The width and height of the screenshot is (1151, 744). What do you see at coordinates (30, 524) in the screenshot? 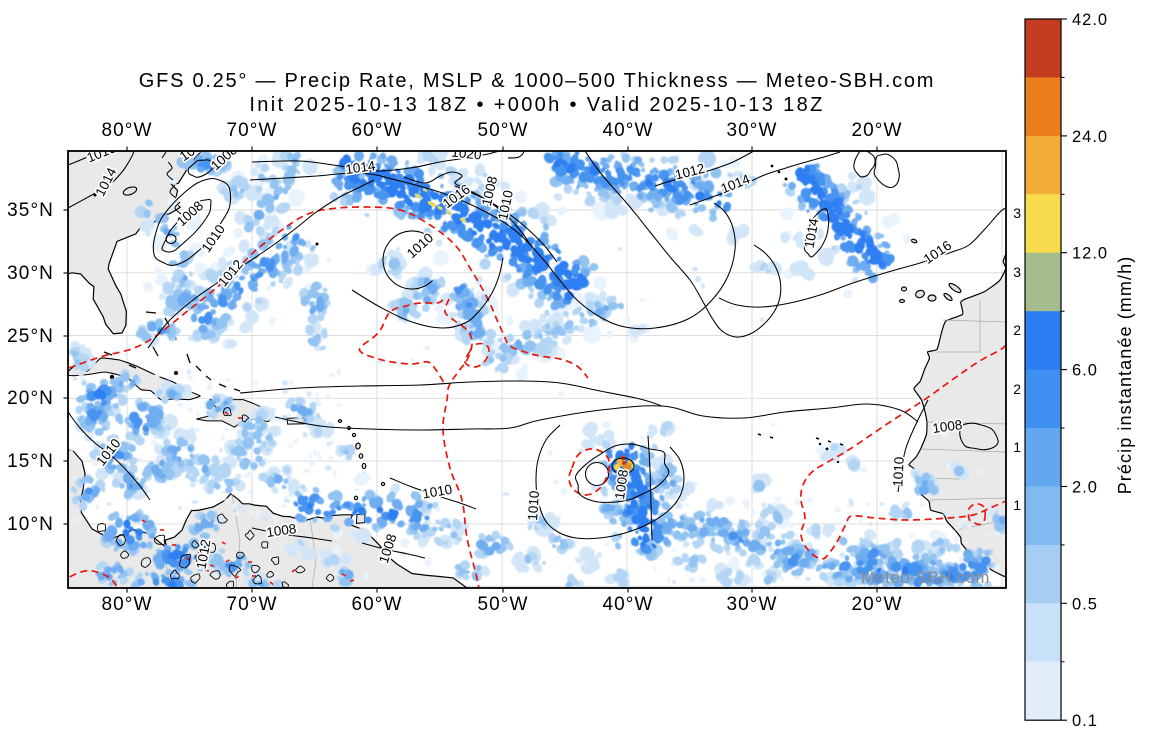
I see `svg-text: 10°N` at bounding box center [30, 524].